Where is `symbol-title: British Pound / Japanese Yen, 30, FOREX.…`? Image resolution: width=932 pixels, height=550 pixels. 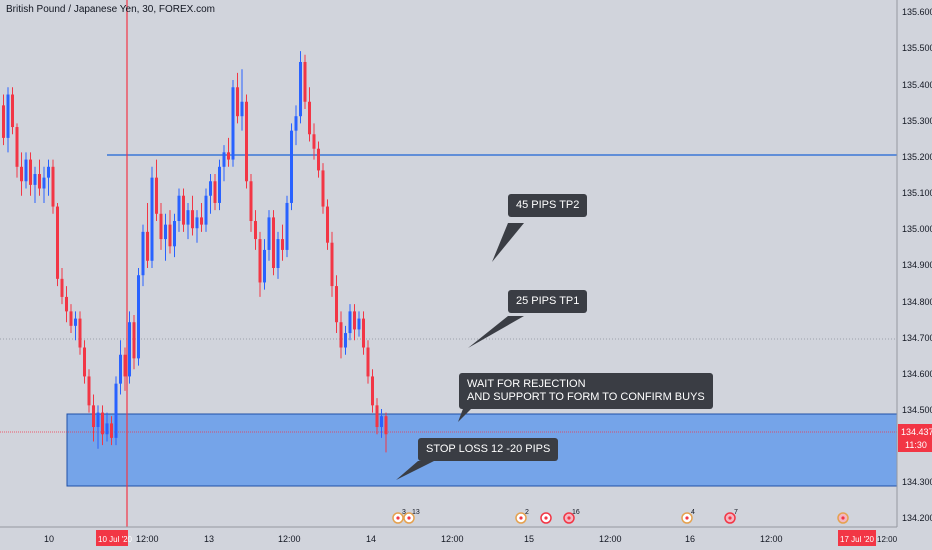 symbol-title: British Pound / Japanese Yen, 30, FOREX.… is located at coordinates (111, 9).